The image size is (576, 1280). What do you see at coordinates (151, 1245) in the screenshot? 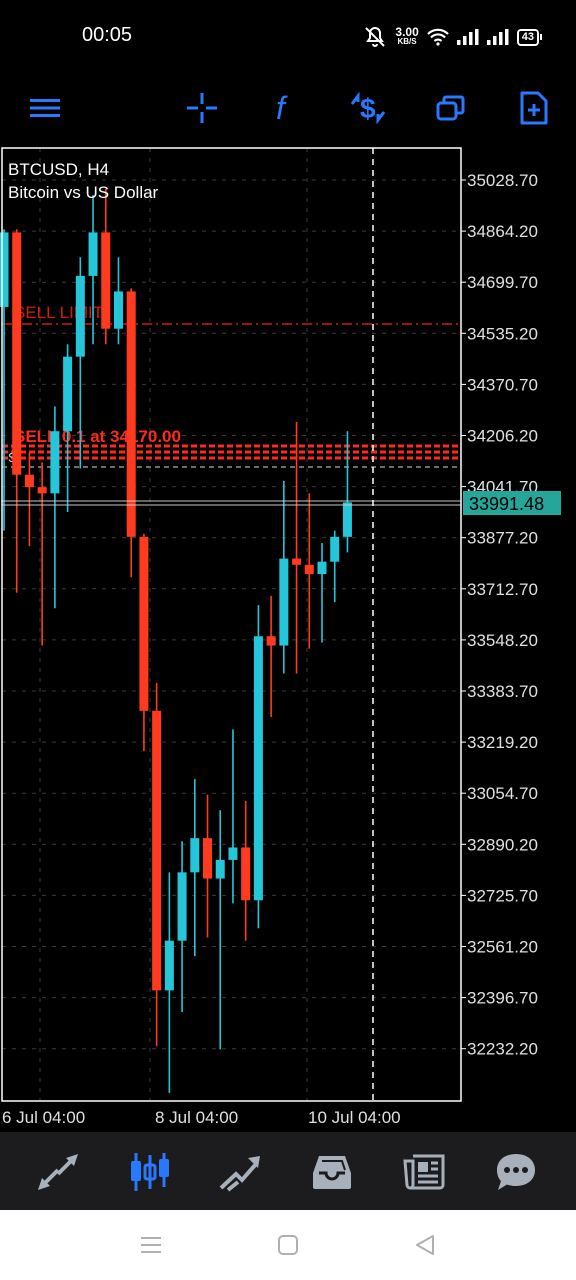
I see `recent-apps-button` at bounding box center [151, 1245].